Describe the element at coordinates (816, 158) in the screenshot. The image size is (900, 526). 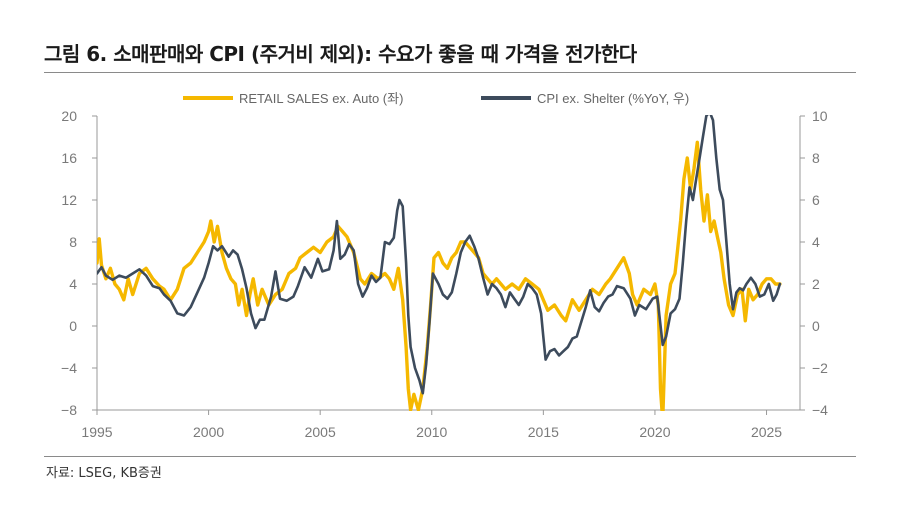
I see `y-right-tick-label: 8` at that location.